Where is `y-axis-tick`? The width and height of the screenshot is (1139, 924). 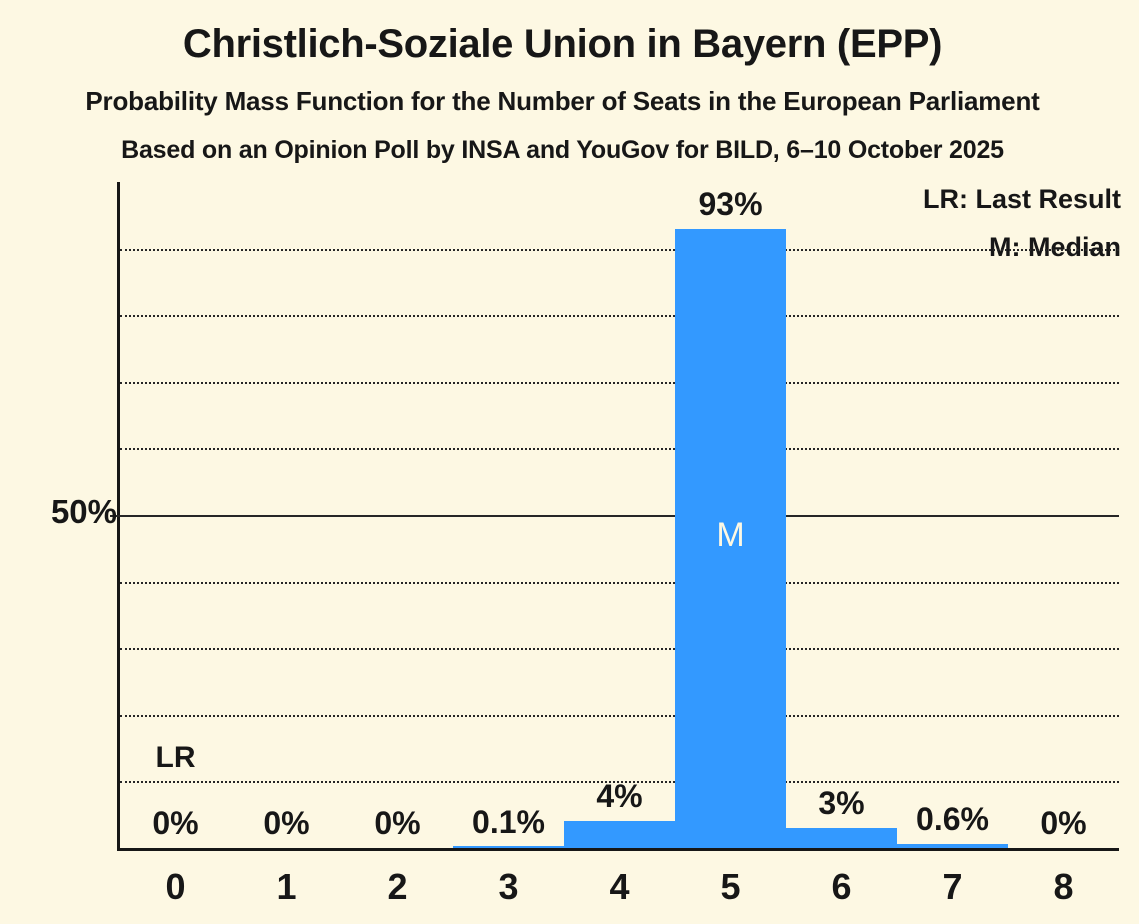
y-axis-tick is located at coordinates (115, 516).